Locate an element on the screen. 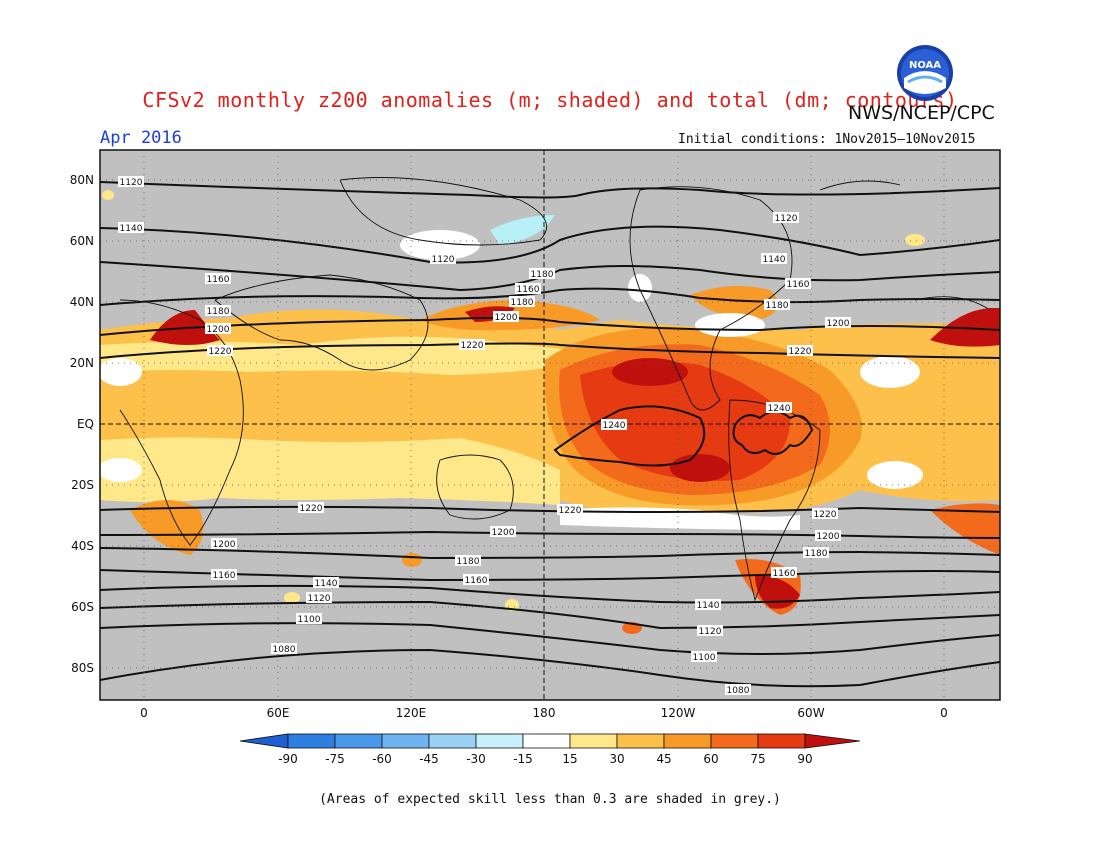 Image resolution: width=1100 pixels, height=850 pixels. atlantic-white-patch-south is located at coordinates (895, 475).